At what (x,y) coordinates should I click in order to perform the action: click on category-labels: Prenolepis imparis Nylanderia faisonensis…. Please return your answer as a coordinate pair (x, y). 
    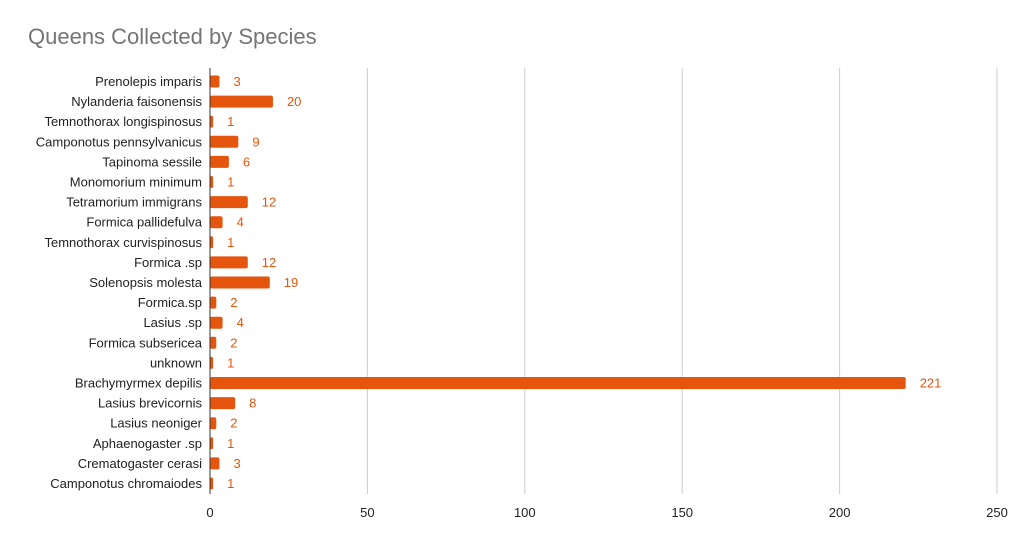
    Looking at the image, I should click on (119, 282).